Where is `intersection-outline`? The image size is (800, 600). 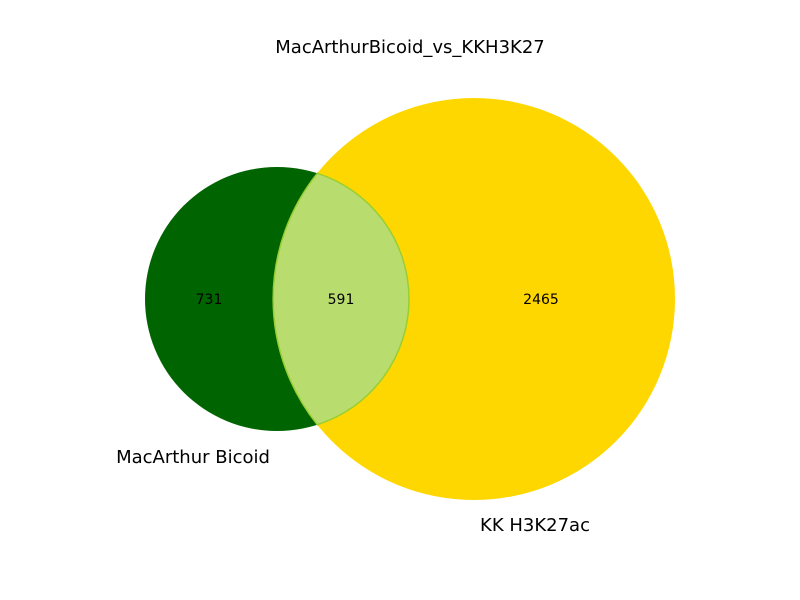 intersection-outline is located at coordinates (341, 299).